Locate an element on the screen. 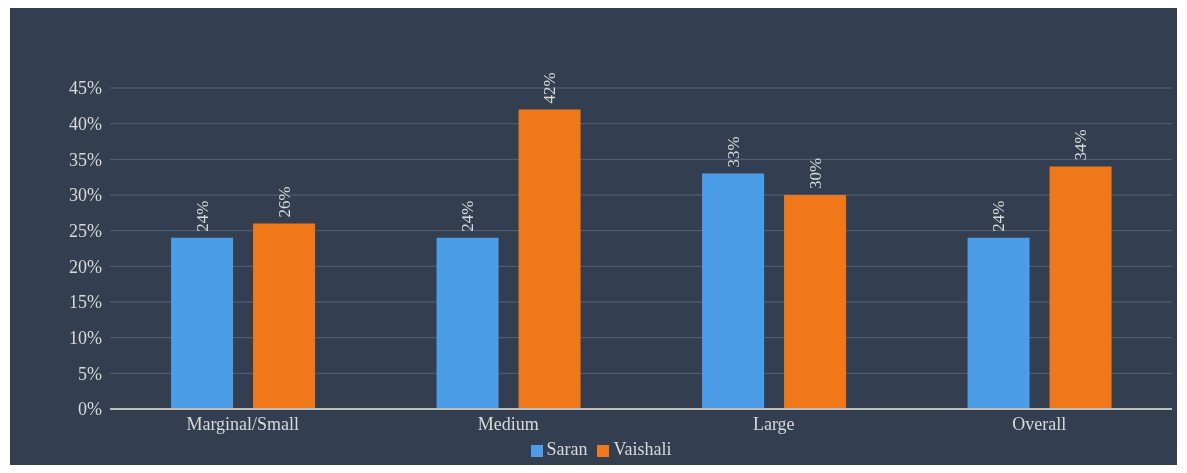 This screenshot has height=473, width=1187. data-label: 42% is located at coordinates (550, 88).